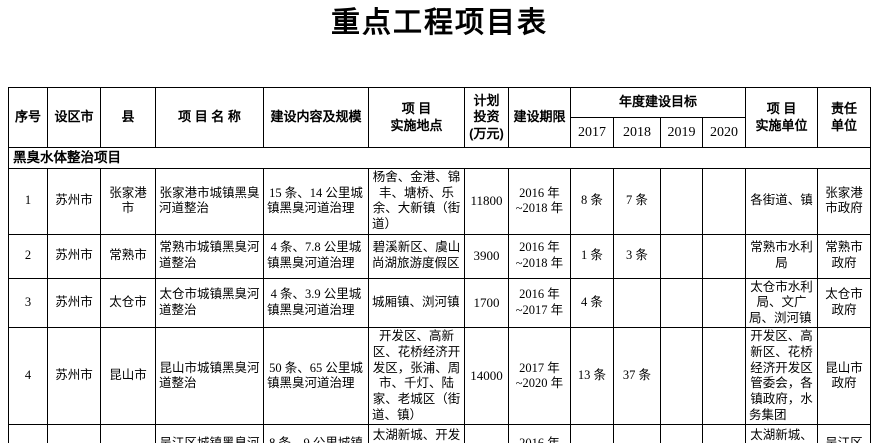 The width and height of the screenshot is (879, 443). Describe the element at coordinates (416, 303) in the screenshot. I see `cell-location: 城厢镇、浏河镇` at that location.